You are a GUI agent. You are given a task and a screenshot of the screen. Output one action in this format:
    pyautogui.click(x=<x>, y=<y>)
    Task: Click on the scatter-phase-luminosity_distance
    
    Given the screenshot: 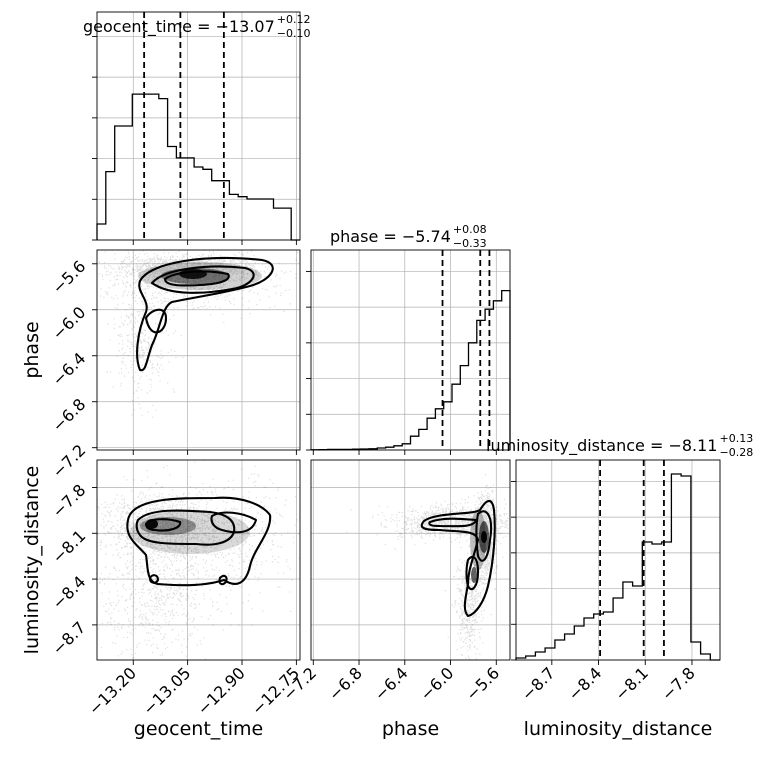 What is the action you would take?
    pyautogui.click(x=427, y=567)
    